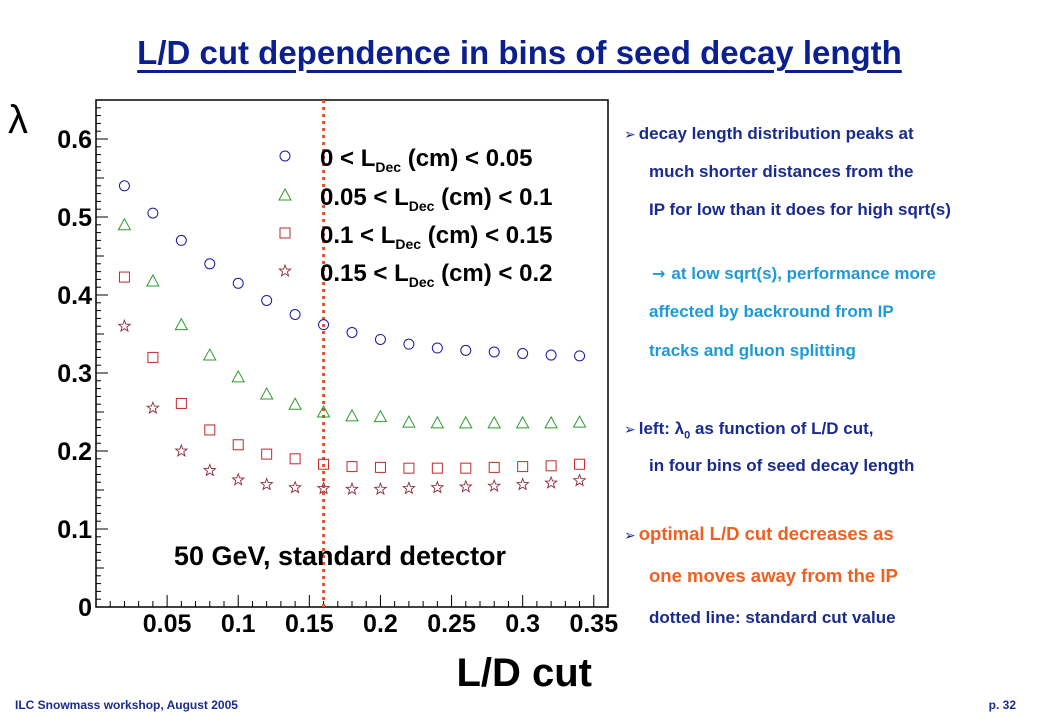 This screenshot has height=720, width=1039. Describe the element at coordinates (766, 533) in the screenshot. I see `note-text: optimal L/D cut decreases as` at that location.